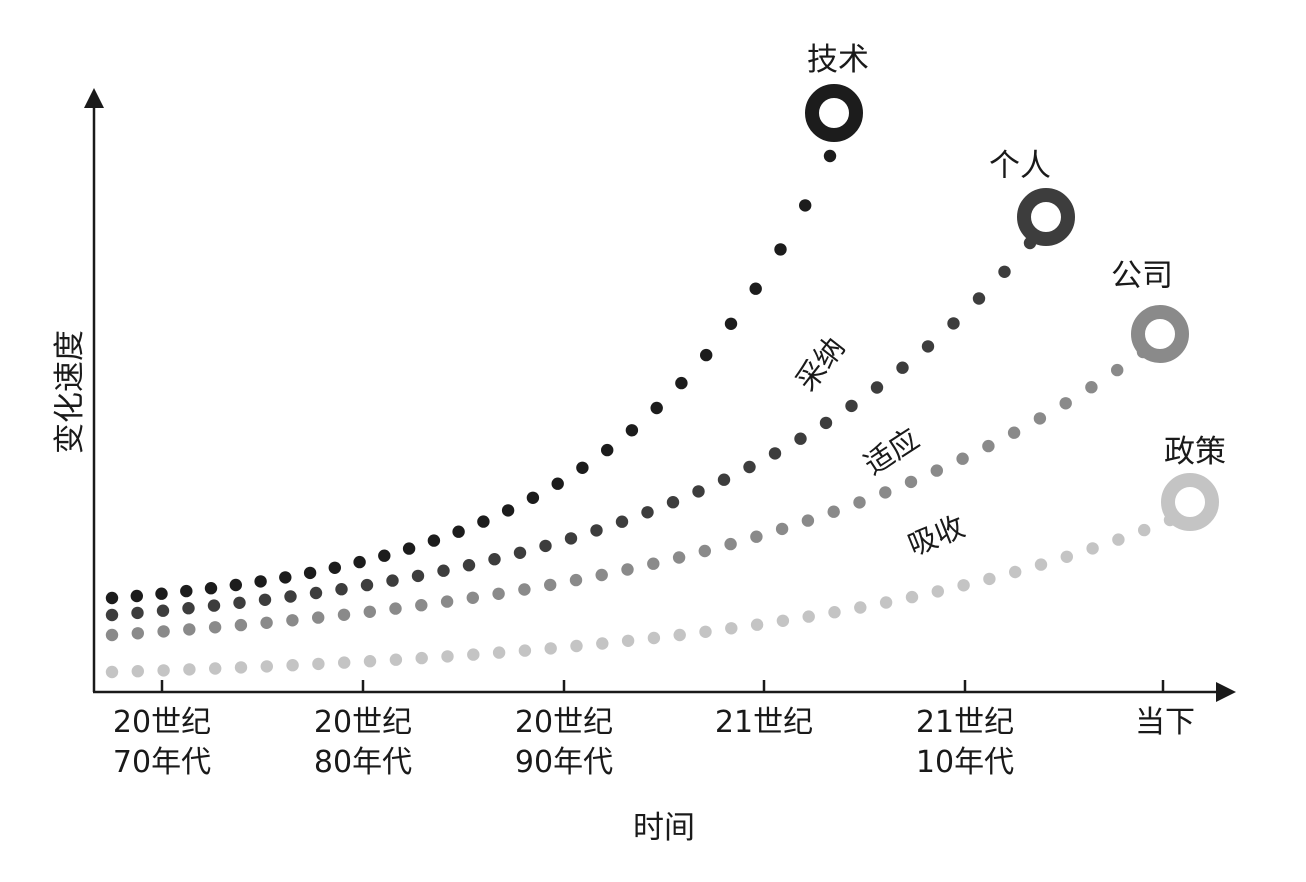  I want to click on x-tick-label-1-line2: 70年代, so click(162, 762).